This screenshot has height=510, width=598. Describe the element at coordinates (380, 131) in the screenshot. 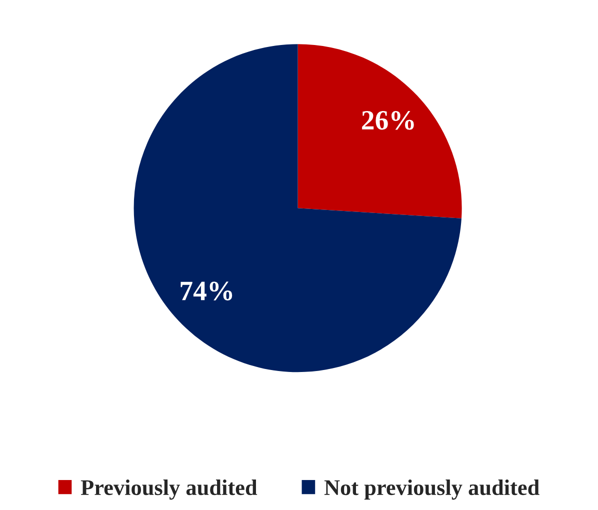

I see `pie-slice` at that location.